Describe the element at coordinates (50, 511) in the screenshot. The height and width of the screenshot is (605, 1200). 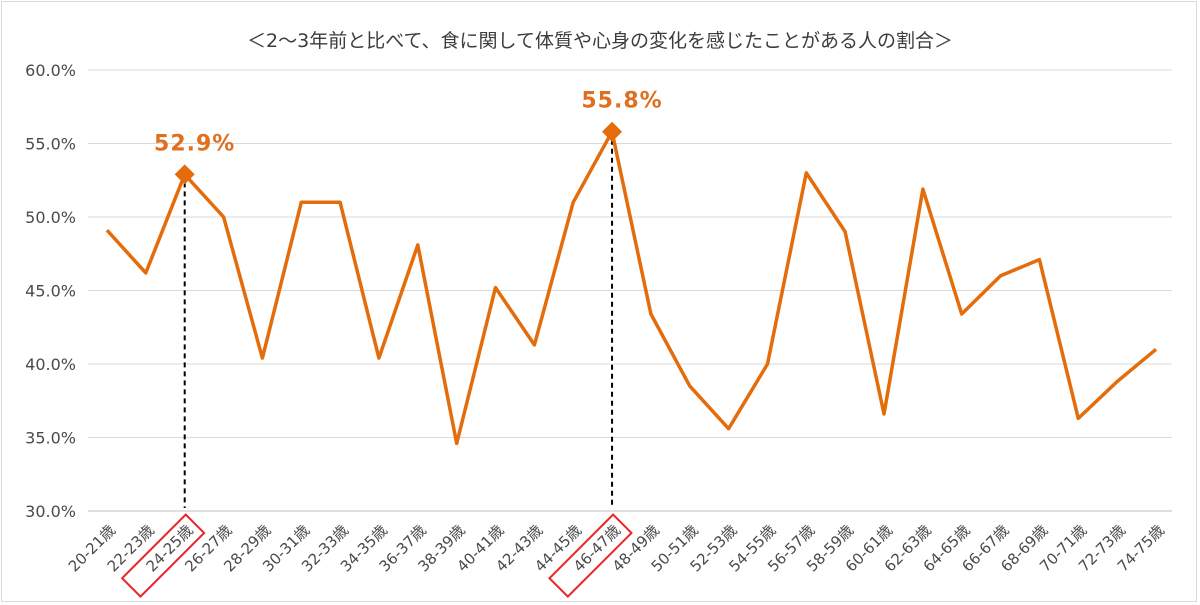
I see `y-tick-label: 30.0%` at that location.